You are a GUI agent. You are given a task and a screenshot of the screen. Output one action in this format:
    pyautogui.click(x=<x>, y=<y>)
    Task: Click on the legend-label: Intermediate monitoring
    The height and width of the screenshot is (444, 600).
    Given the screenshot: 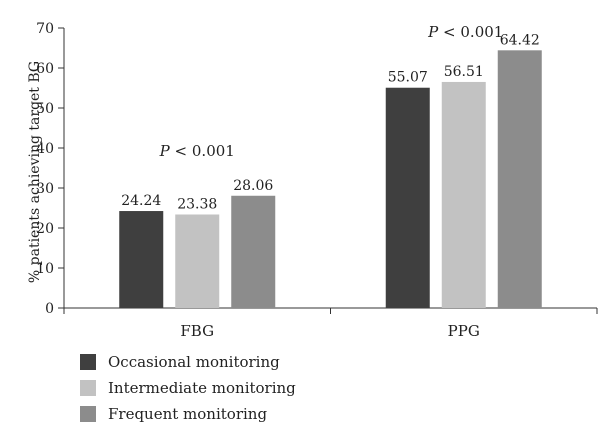 What is the action you would take?
    pyautogui.click(x=202, y=388)
    